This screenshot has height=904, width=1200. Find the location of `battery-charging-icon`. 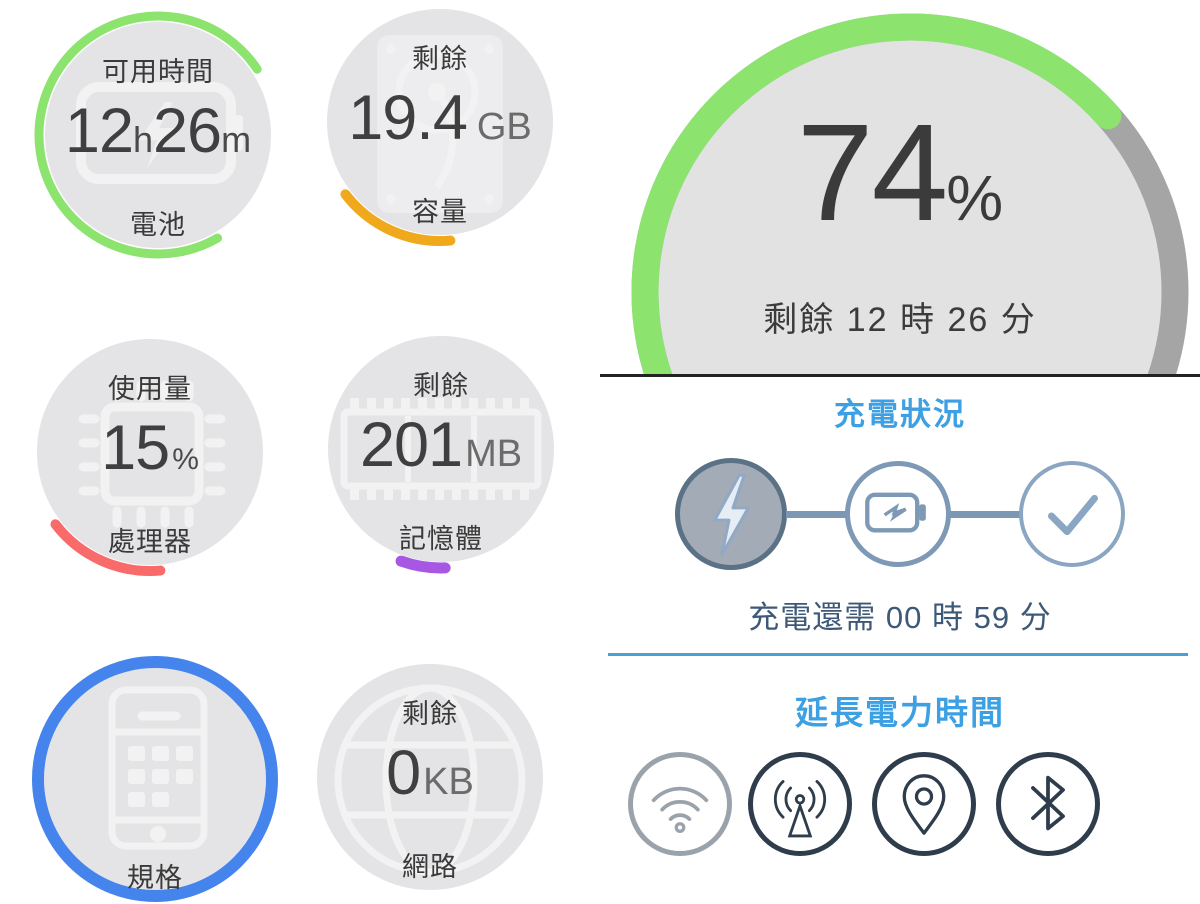

battery-charging-icon is located at coordinates (895, 512).